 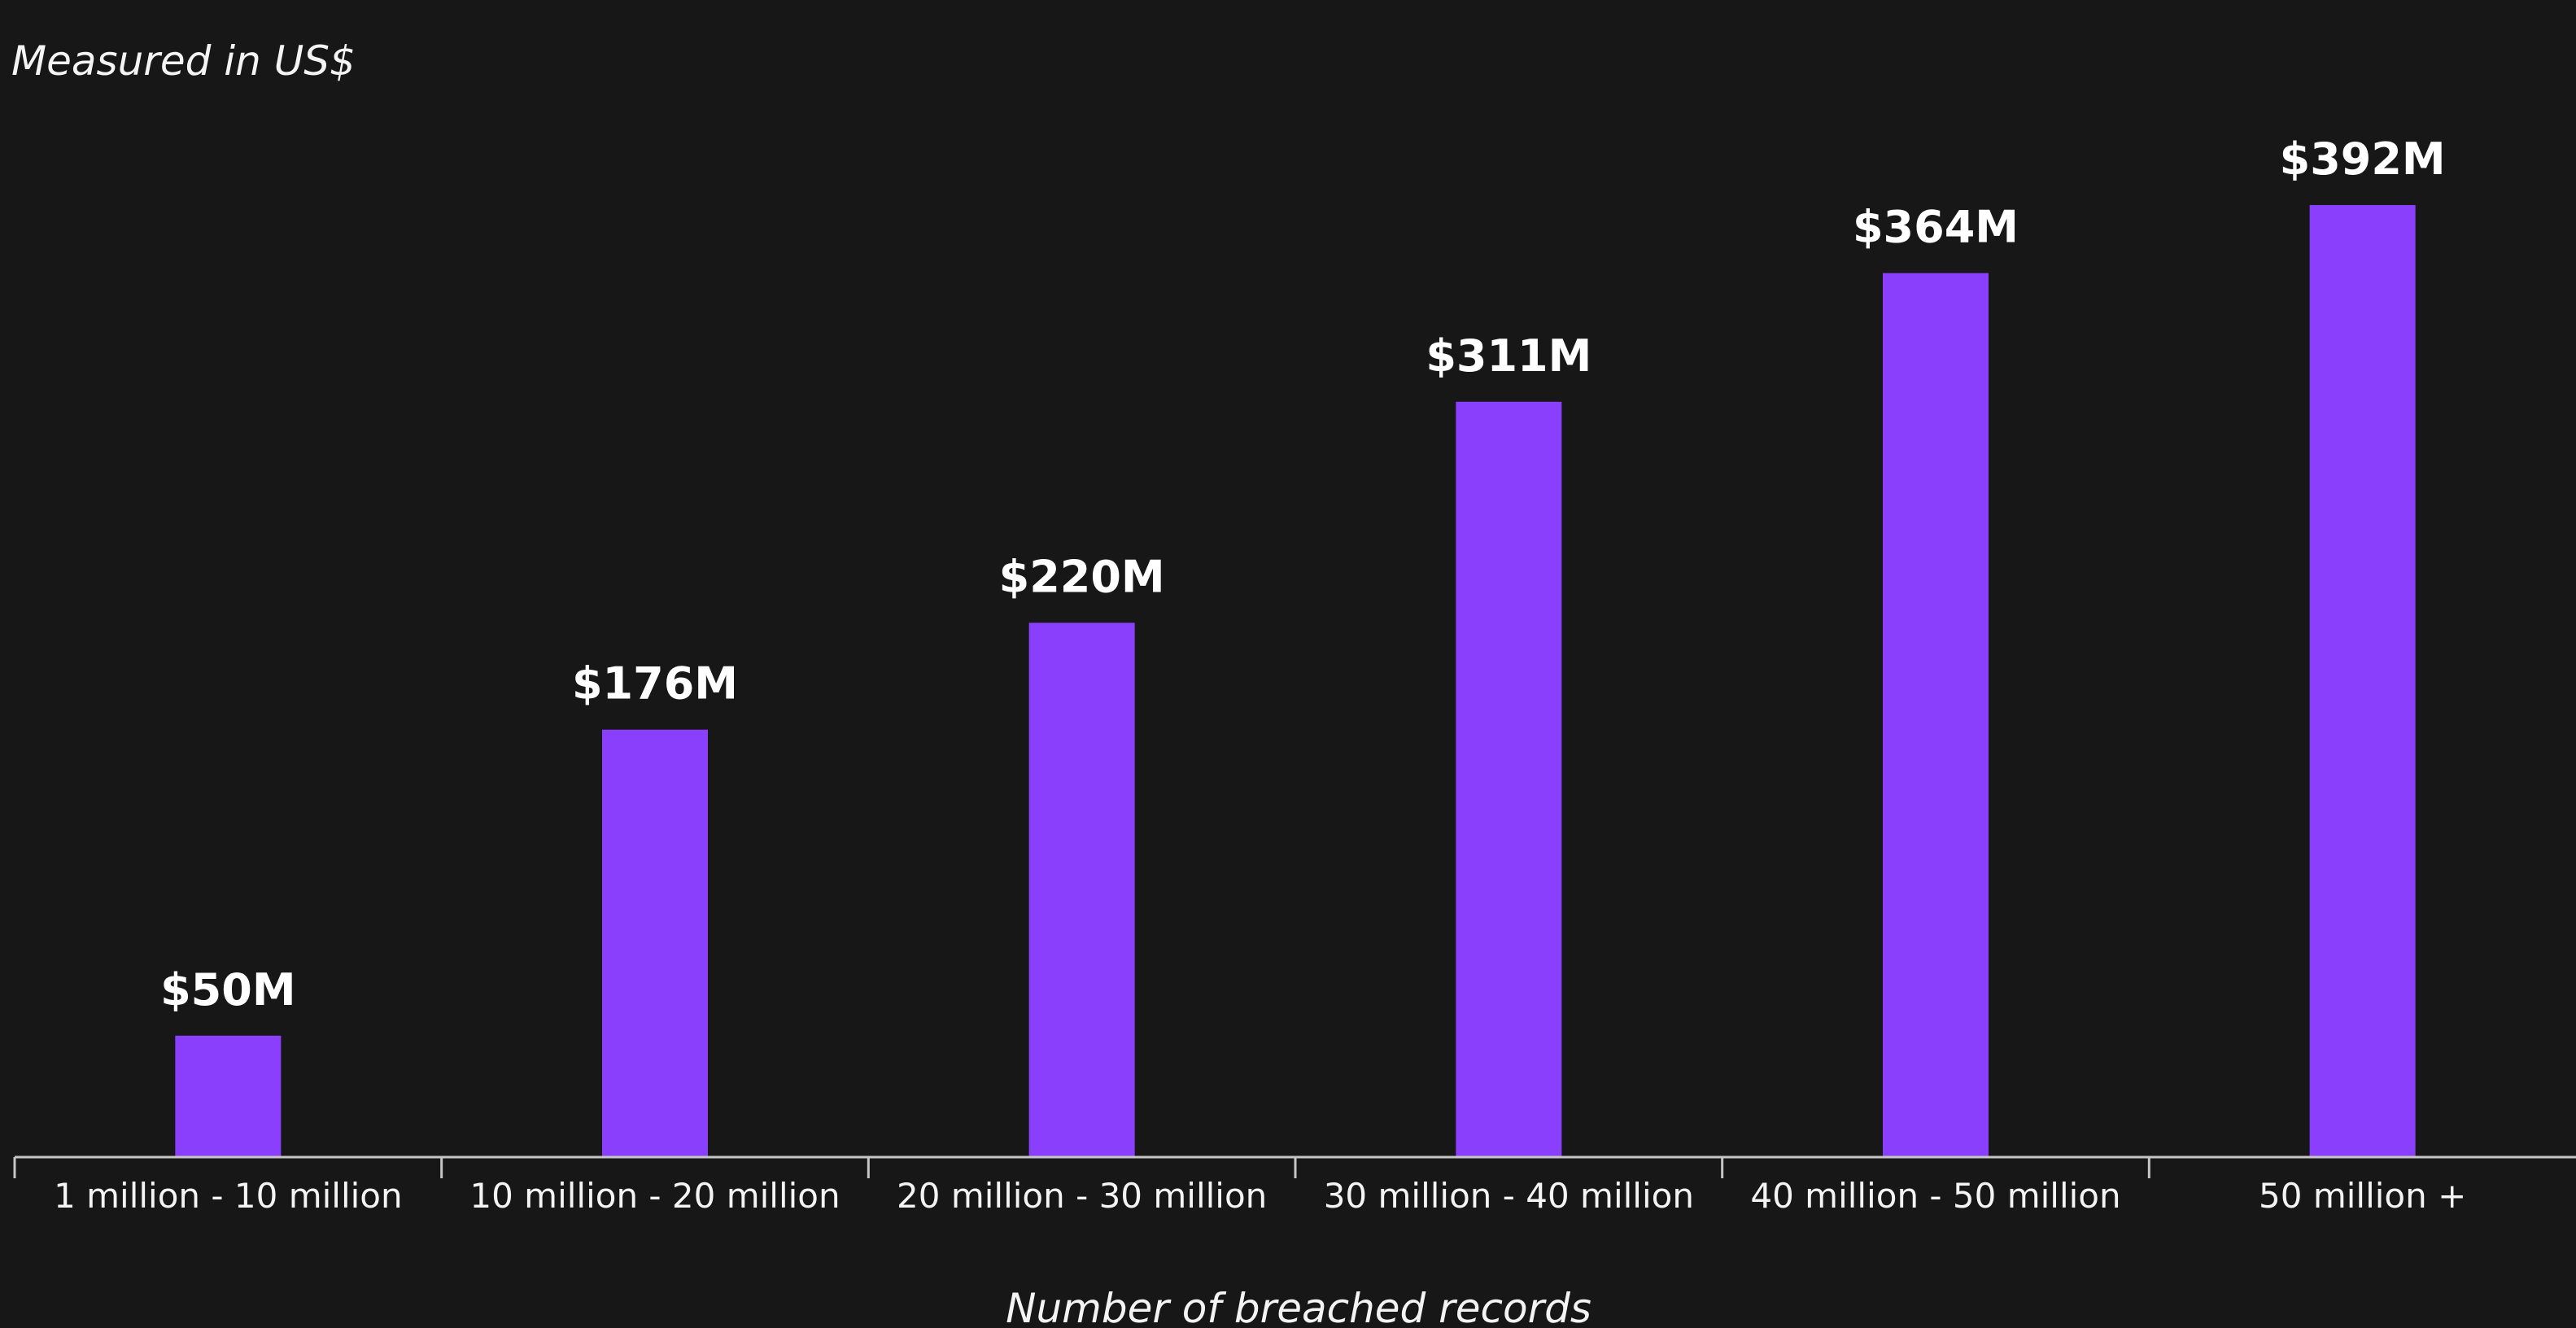 I want to click on x-ticks-group, so click(x=1081, y=1167).